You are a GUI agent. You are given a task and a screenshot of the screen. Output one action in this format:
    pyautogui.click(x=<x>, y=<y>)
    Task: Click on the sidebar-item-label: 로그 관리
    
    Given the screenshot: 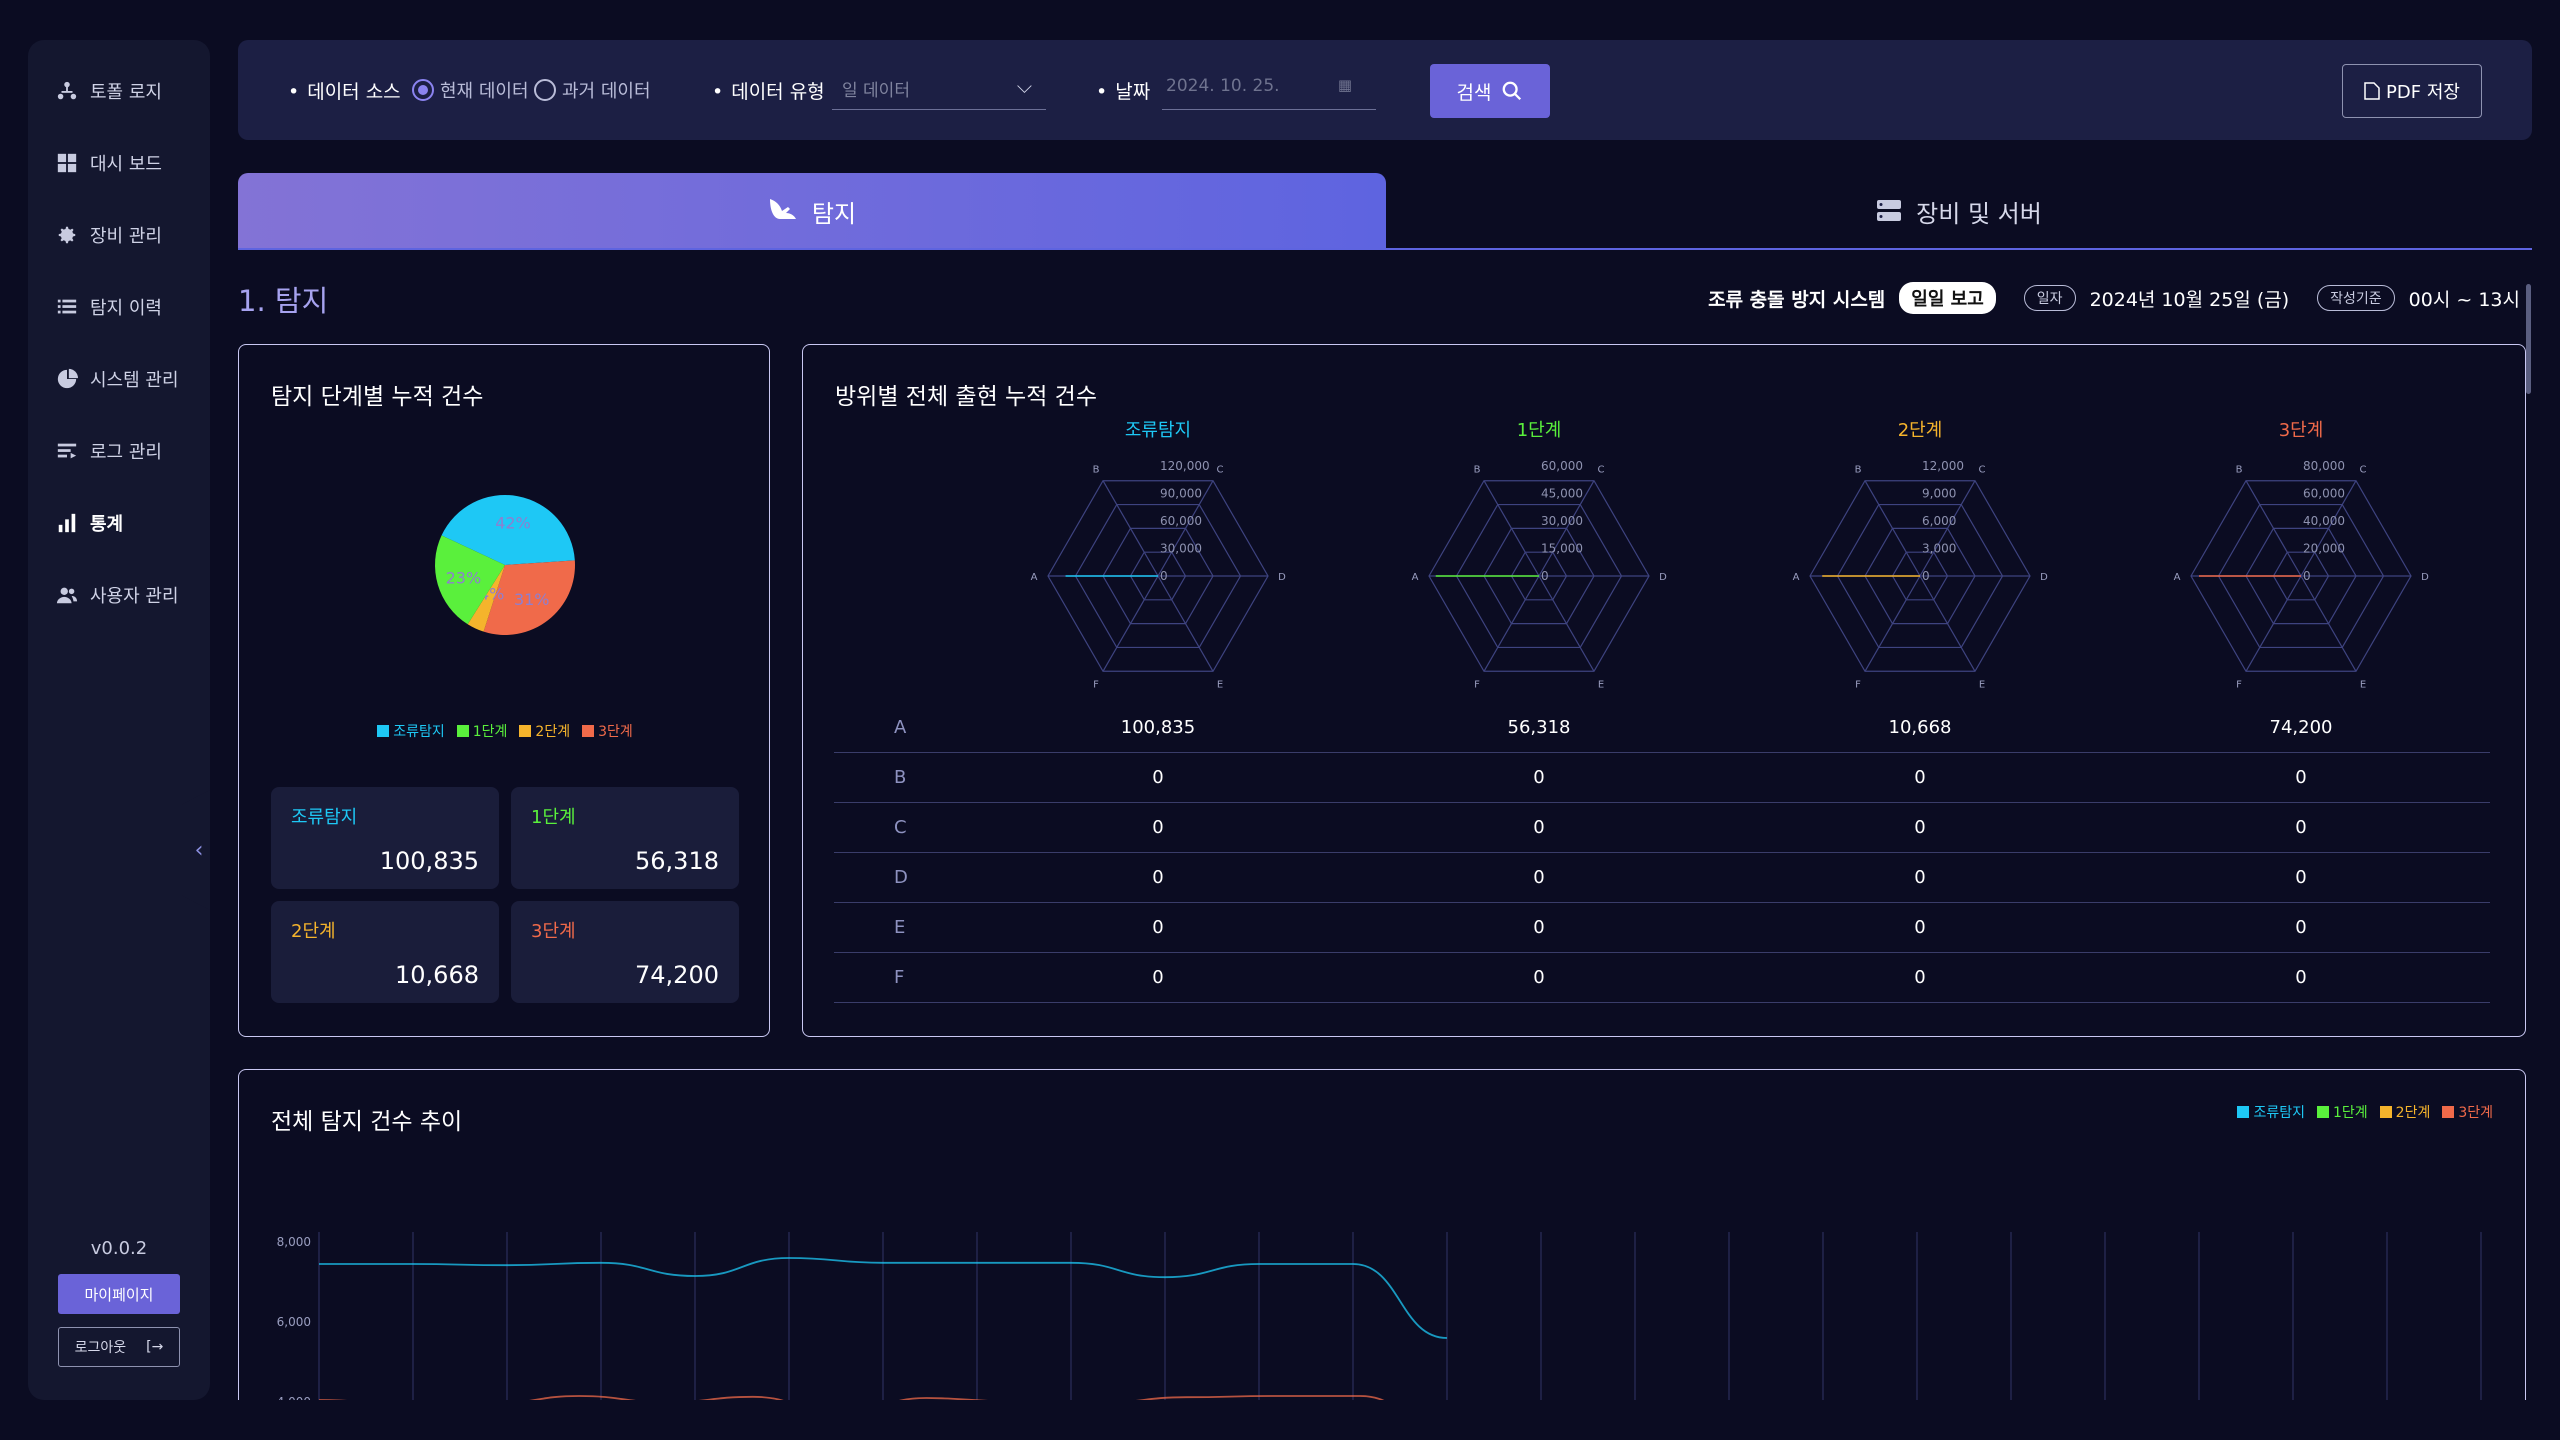 What is the action you would take?
    pyautogui.click(x=126, y=452)
    